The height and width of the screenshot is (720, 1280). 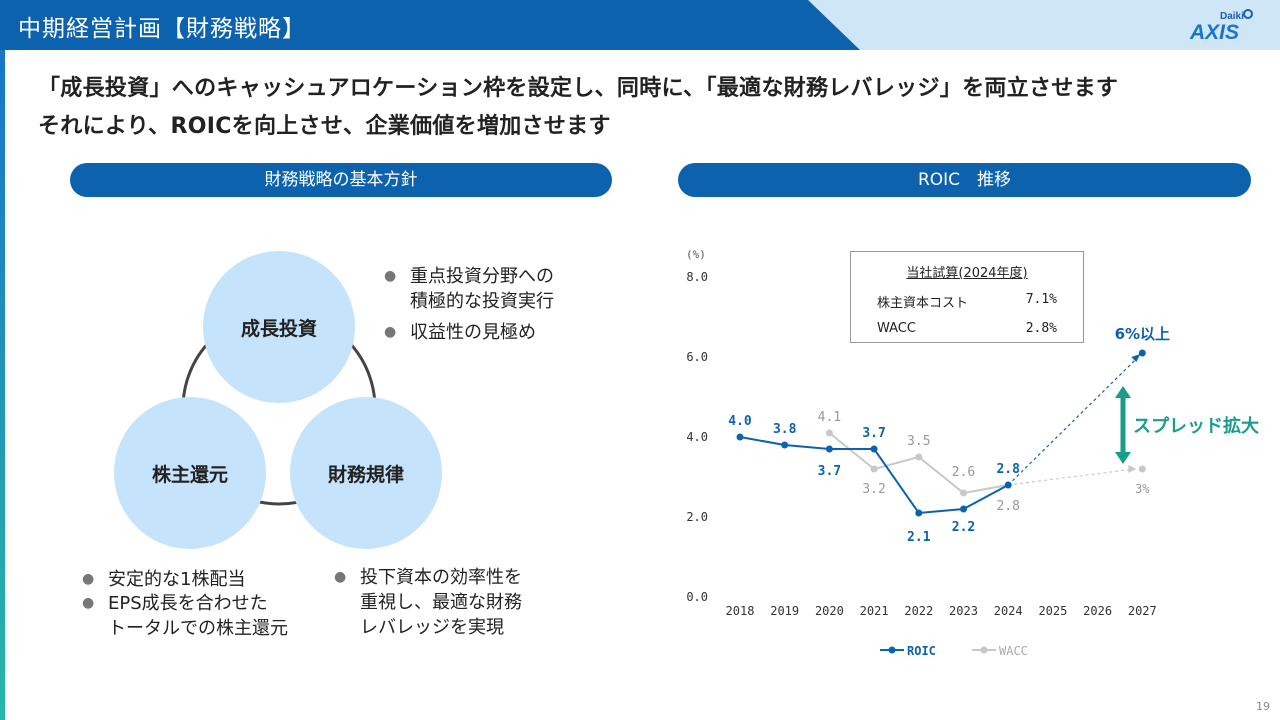 What do you see at coordinates (874, 611) in the screenshot?
I see `x-tick-label: 2021` at bounding box center [874, 611].